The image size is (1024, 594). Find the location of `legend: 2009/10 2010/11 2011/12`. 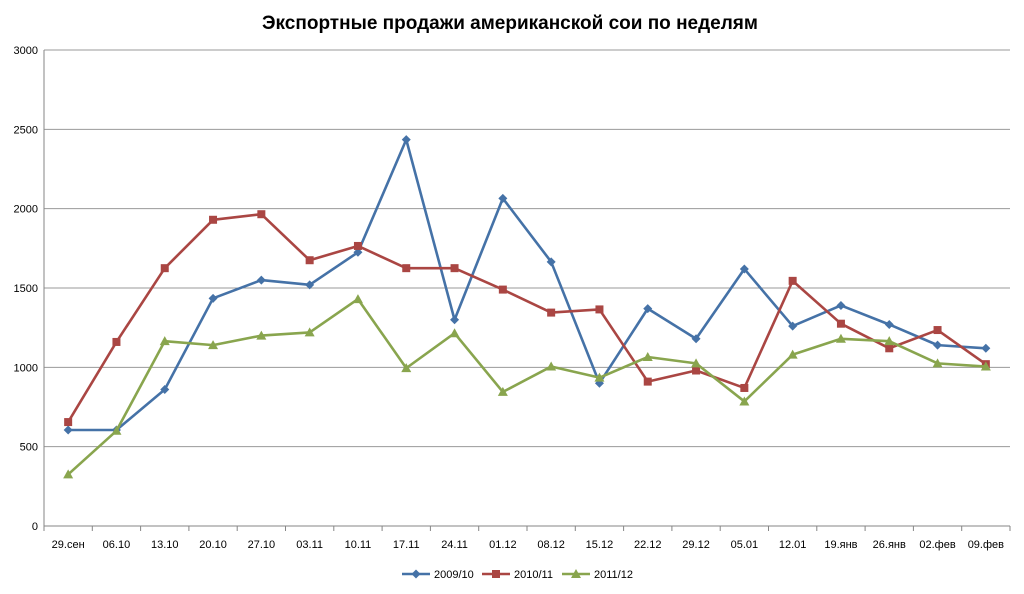

legend: 2009/10 2010/11 2011/12 is located at coordinates (517, 575).